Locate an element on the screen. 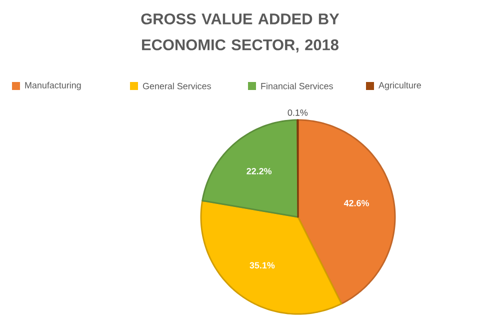  data-label: 0.1% is located at coordinates (298, 112).